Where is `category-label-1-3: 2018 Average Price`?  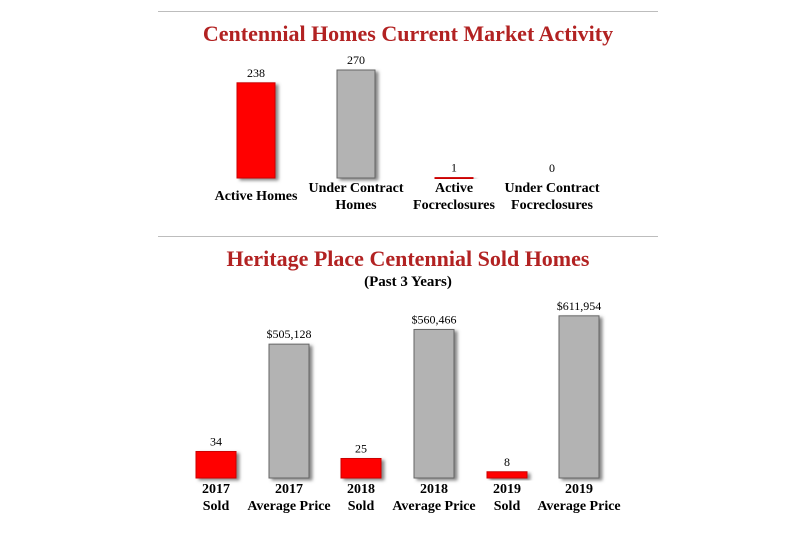 category-label-1-3: 2018 Average Price is located at coordinates (433, 498).